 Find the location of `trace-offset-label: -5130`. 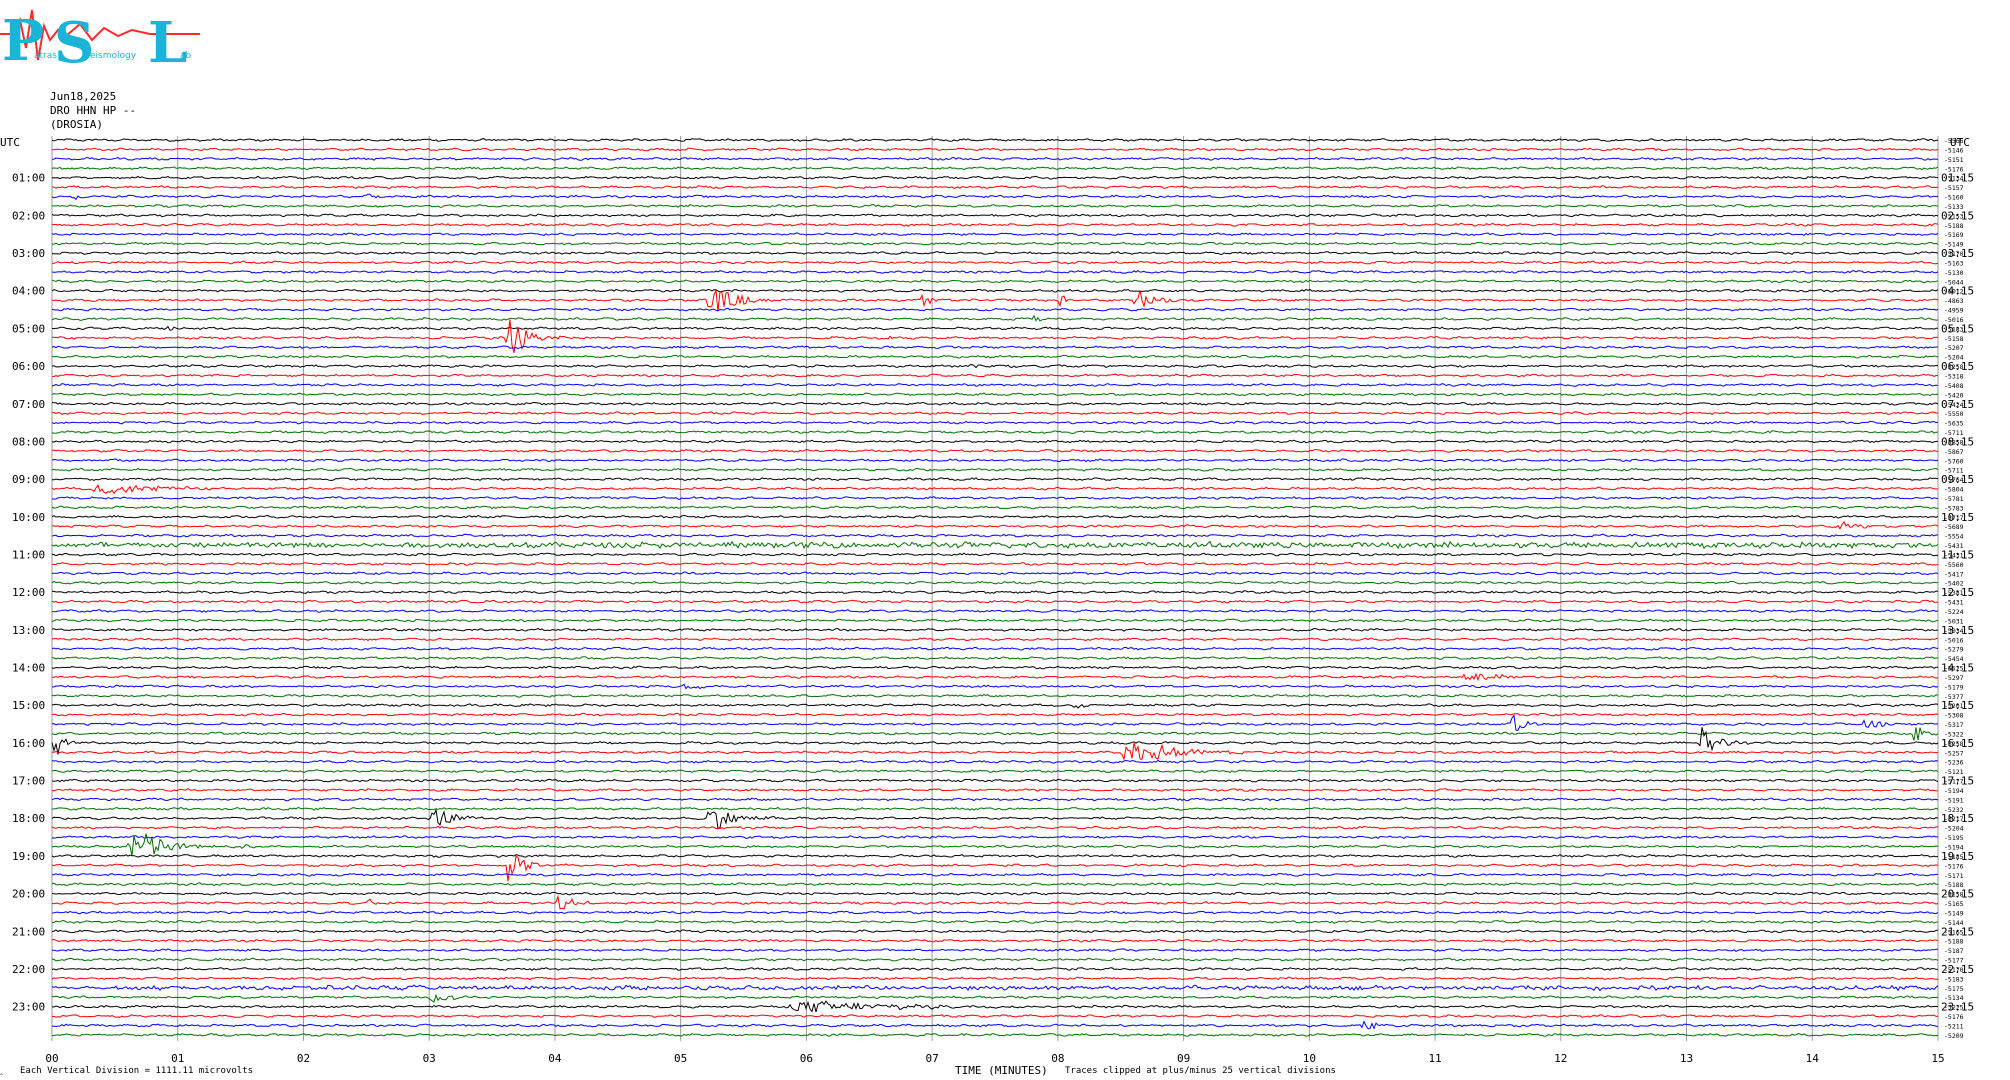

trace-offset-label: -5130 is located at coordinates (1954, 273).